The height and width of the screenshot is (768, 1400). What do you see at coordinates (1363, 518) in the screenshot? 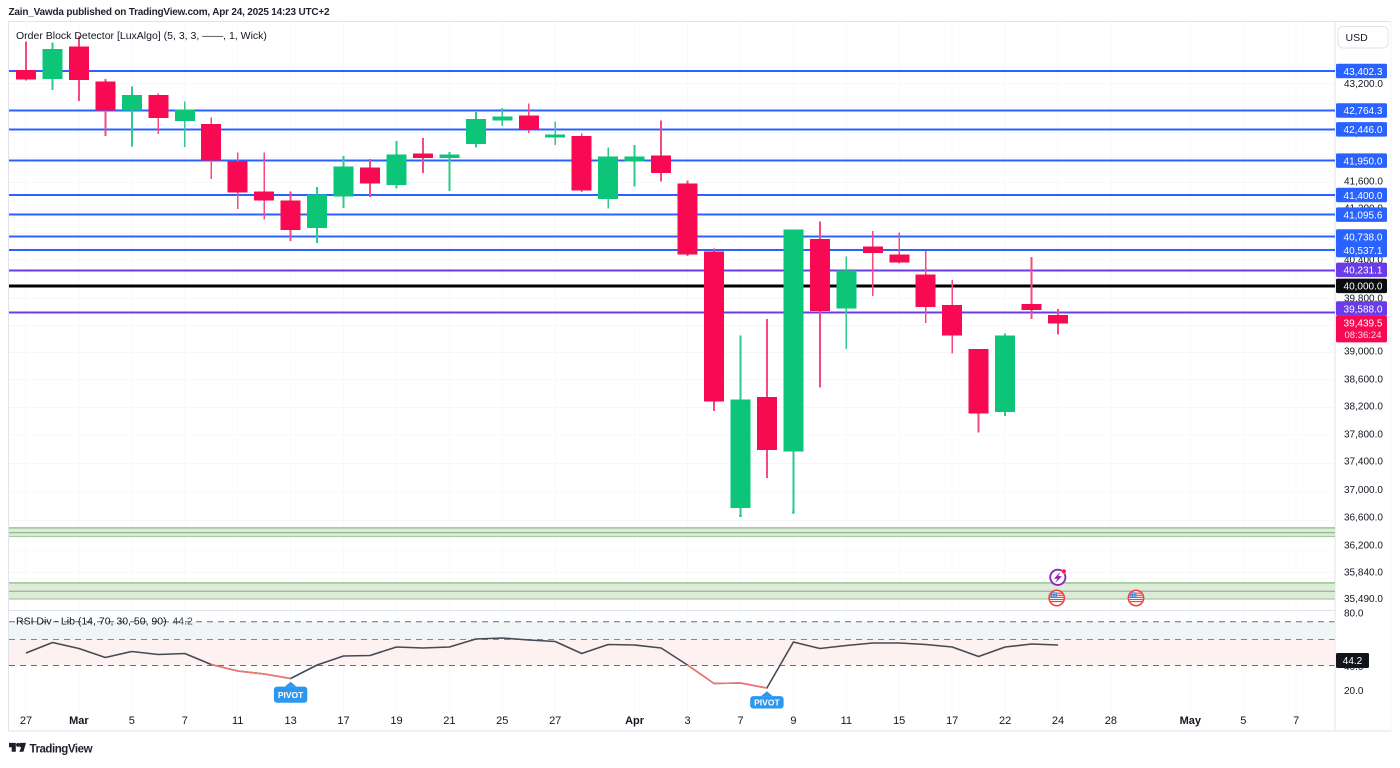
I see `svg-text: 36,600.0` at bounding box center [1363, 518].